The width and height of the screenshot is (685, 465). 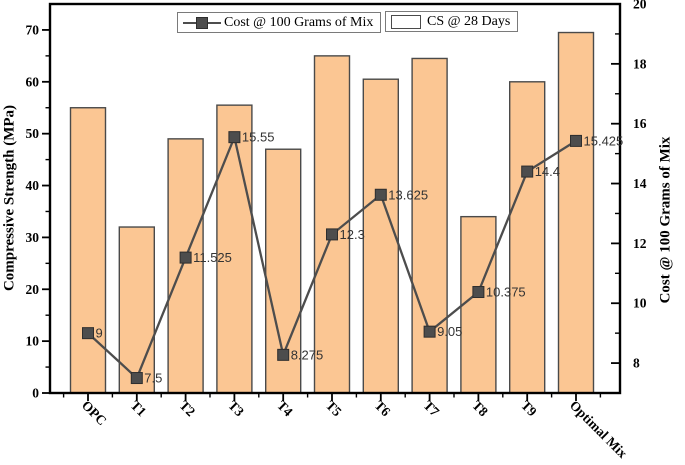 What do you see at coordinates (604, 140) in the screenshot?
I see `cost-value-label-Optimal Mix: 15.425` at bounding box center [604, 140].